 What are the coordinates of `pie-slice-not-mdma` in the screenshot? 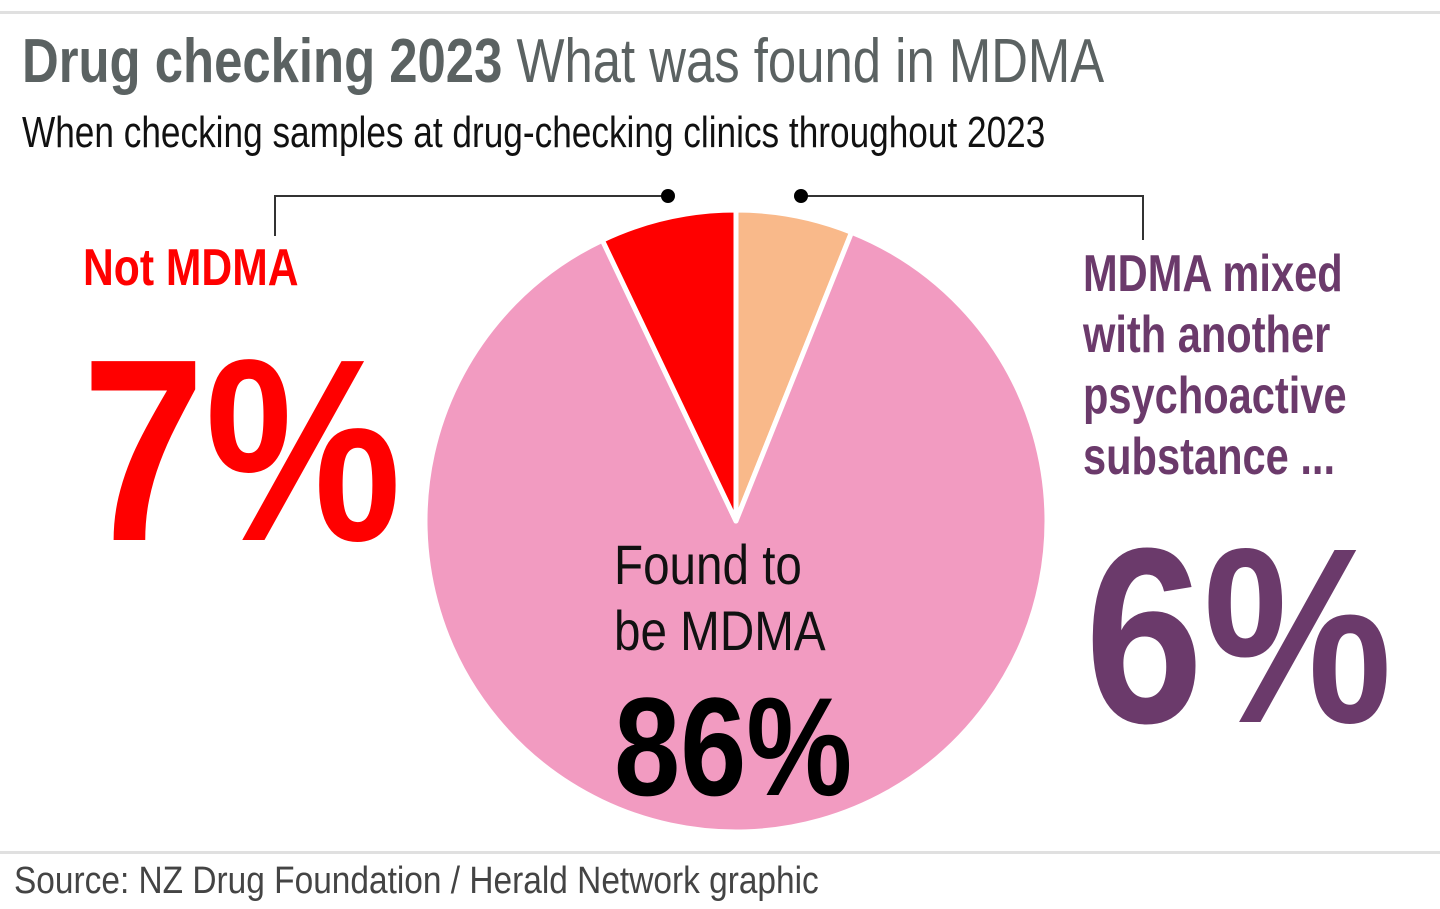 It's located at (669, 365).